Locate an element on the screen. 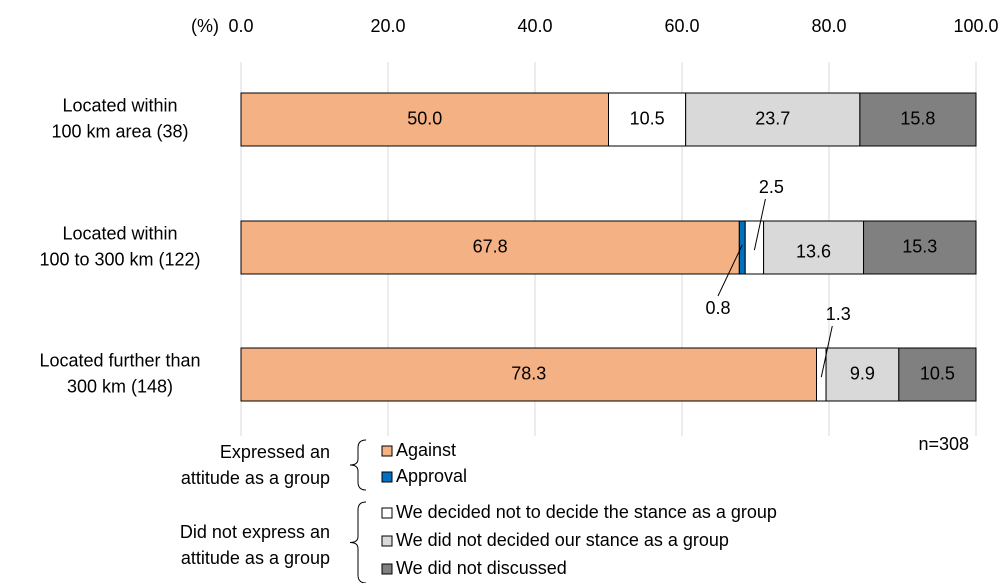  data-label: 15.3 is located at coordinates (919, 246).